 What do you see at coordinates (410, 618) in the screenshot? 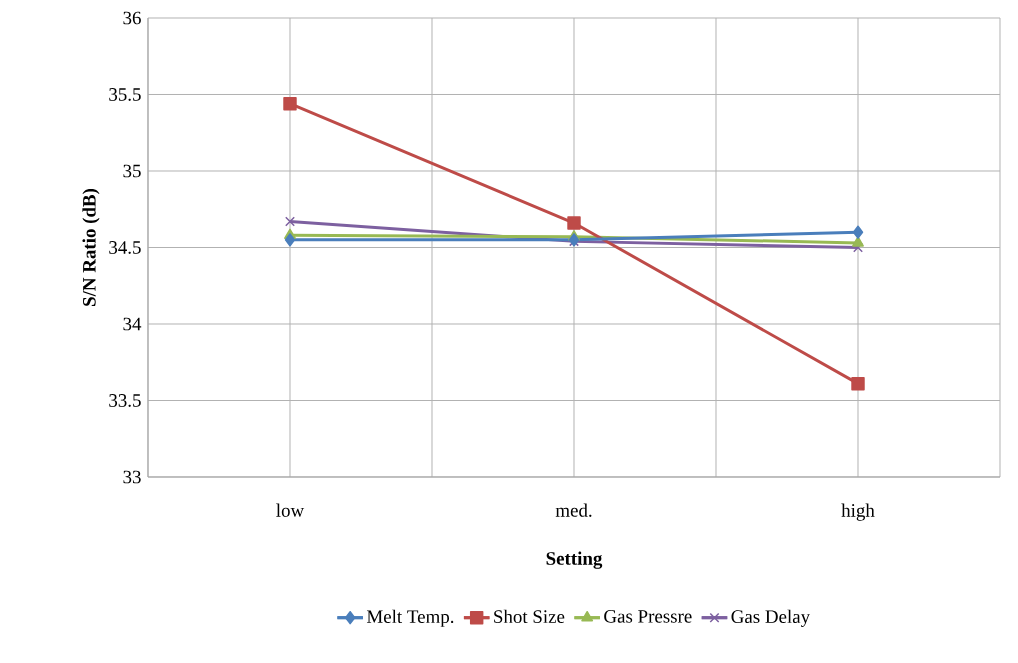
I see `legend-label: Melt Temp.` at bounding box center [410, 618].